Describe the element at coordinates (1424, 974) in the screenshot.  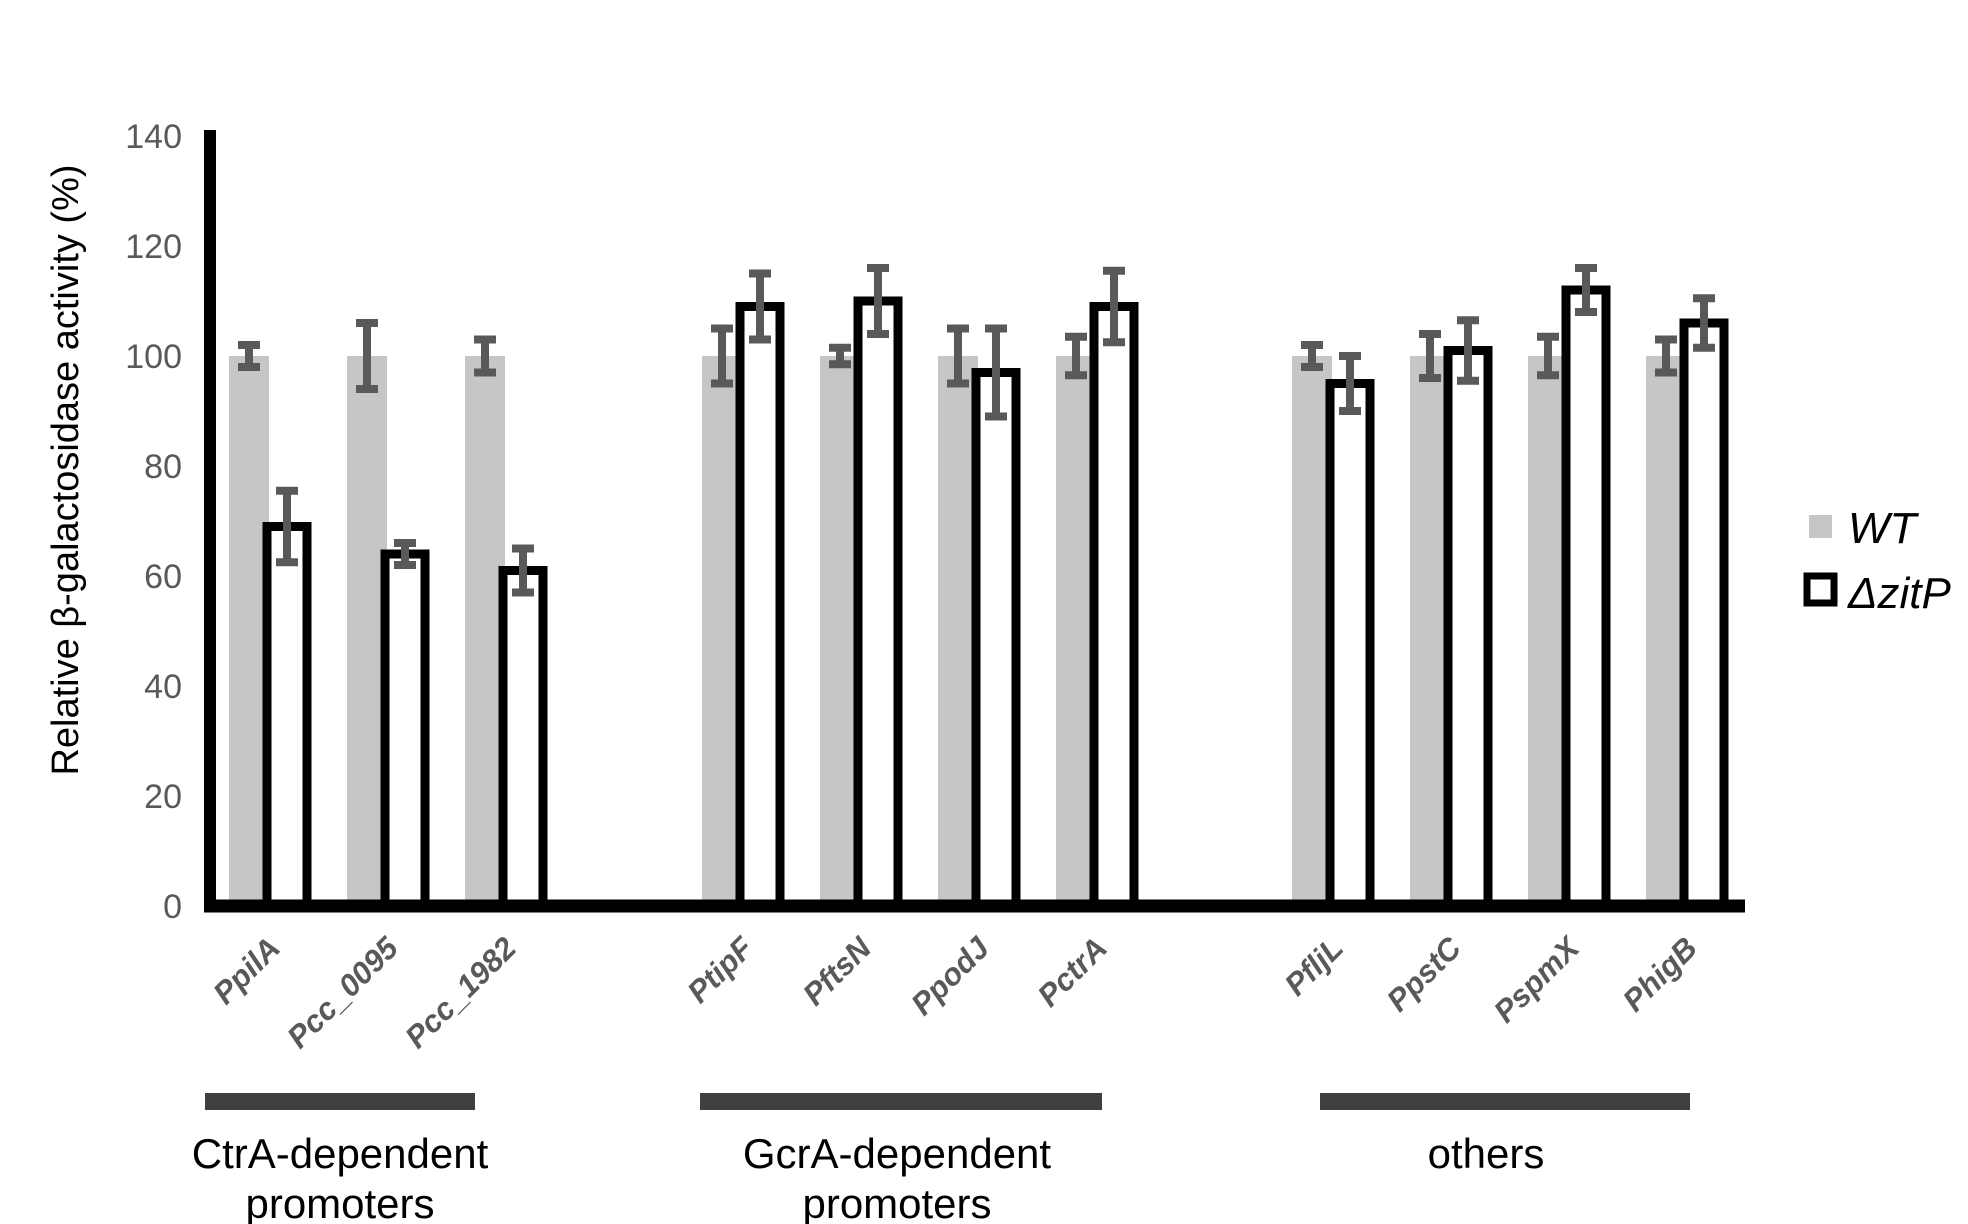
I see `x-label-PpstC: PpstC` at that location.